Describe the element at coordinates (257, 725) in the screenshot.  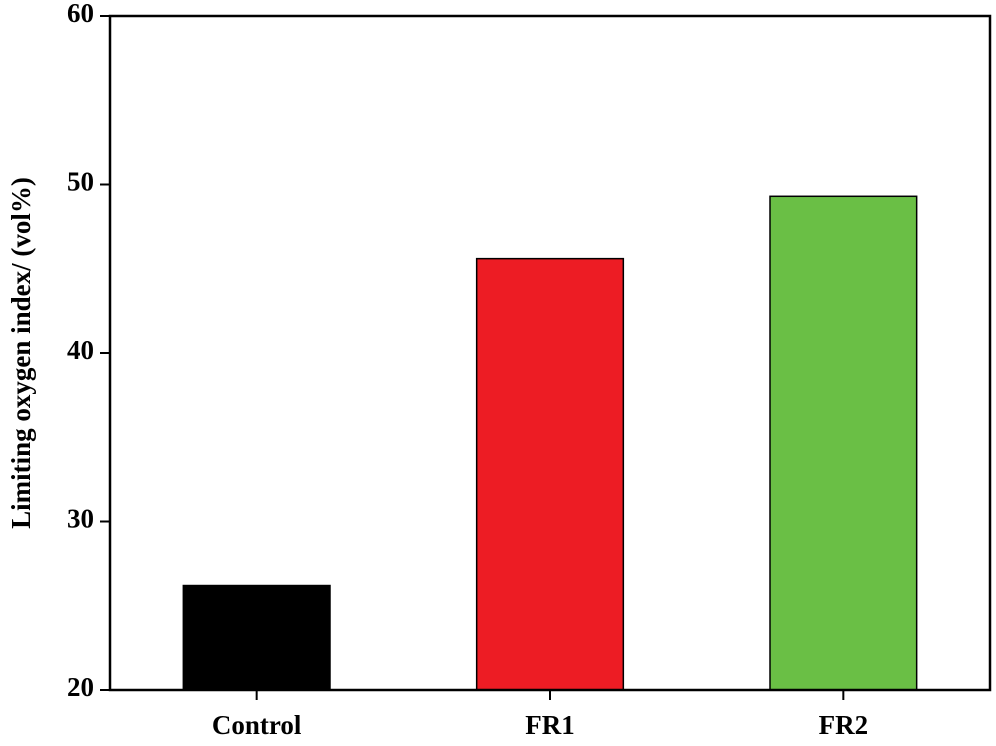
I see `x-tick-label: Control` at that location.